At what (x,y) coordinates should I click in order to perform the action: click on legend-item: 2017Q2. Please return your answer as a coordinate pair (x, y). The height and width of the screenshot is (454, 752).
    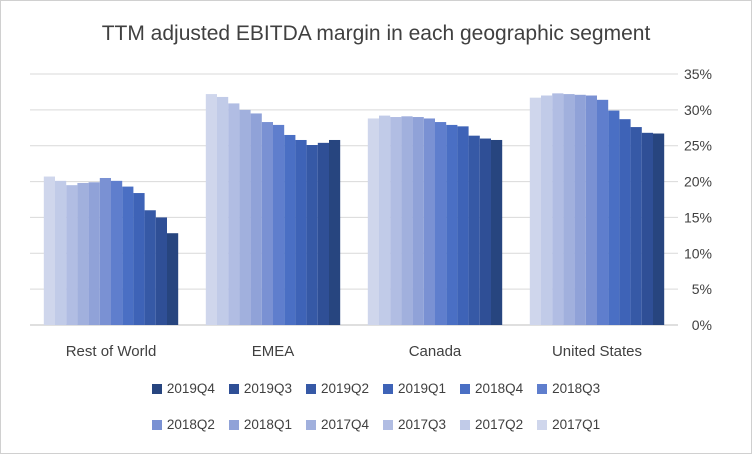
    Looking at the image, I should click on (491, 424).